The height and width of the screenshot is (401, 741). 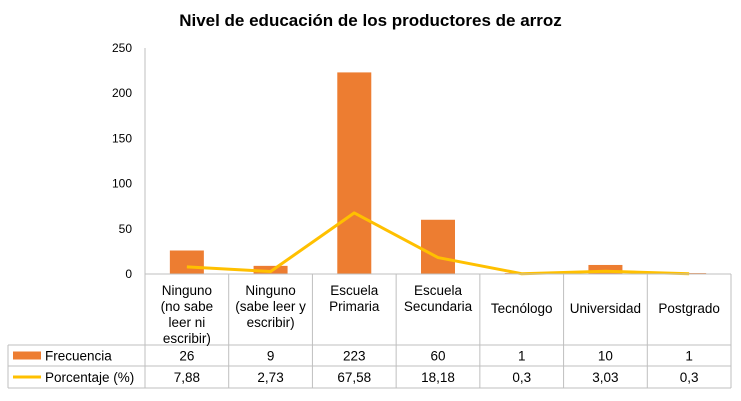 What do you see at coordinates (354, 306) in the screenshot?
I see `category-label: Primaria` at bounding box center [354, 306].